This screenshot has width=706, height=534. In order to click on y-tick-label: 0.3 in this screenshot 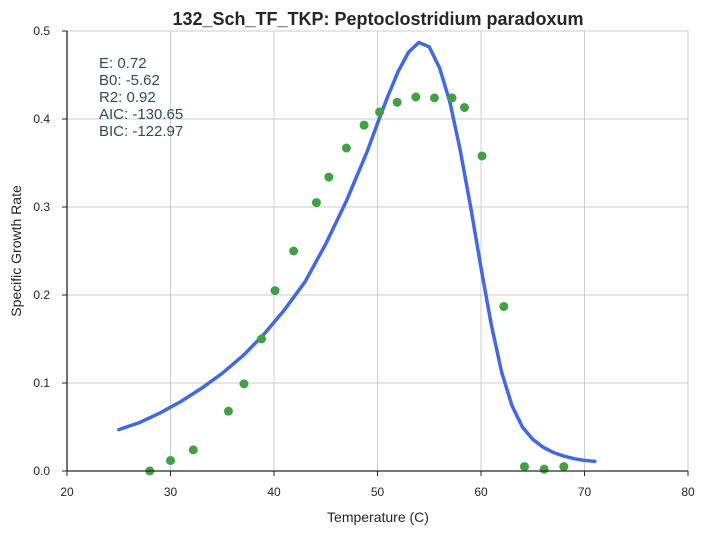, I will do `click(41, 207)`.